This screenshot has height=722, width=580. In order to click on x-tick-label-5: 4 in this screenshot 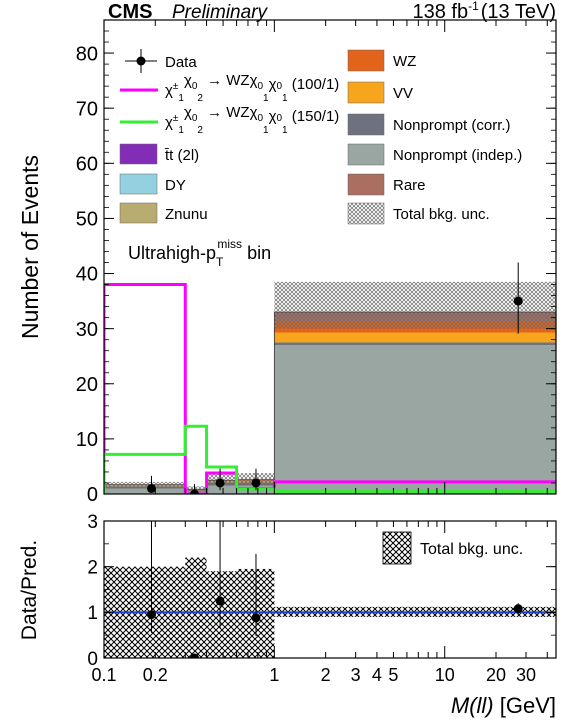, I will do `click(377, 675)`.